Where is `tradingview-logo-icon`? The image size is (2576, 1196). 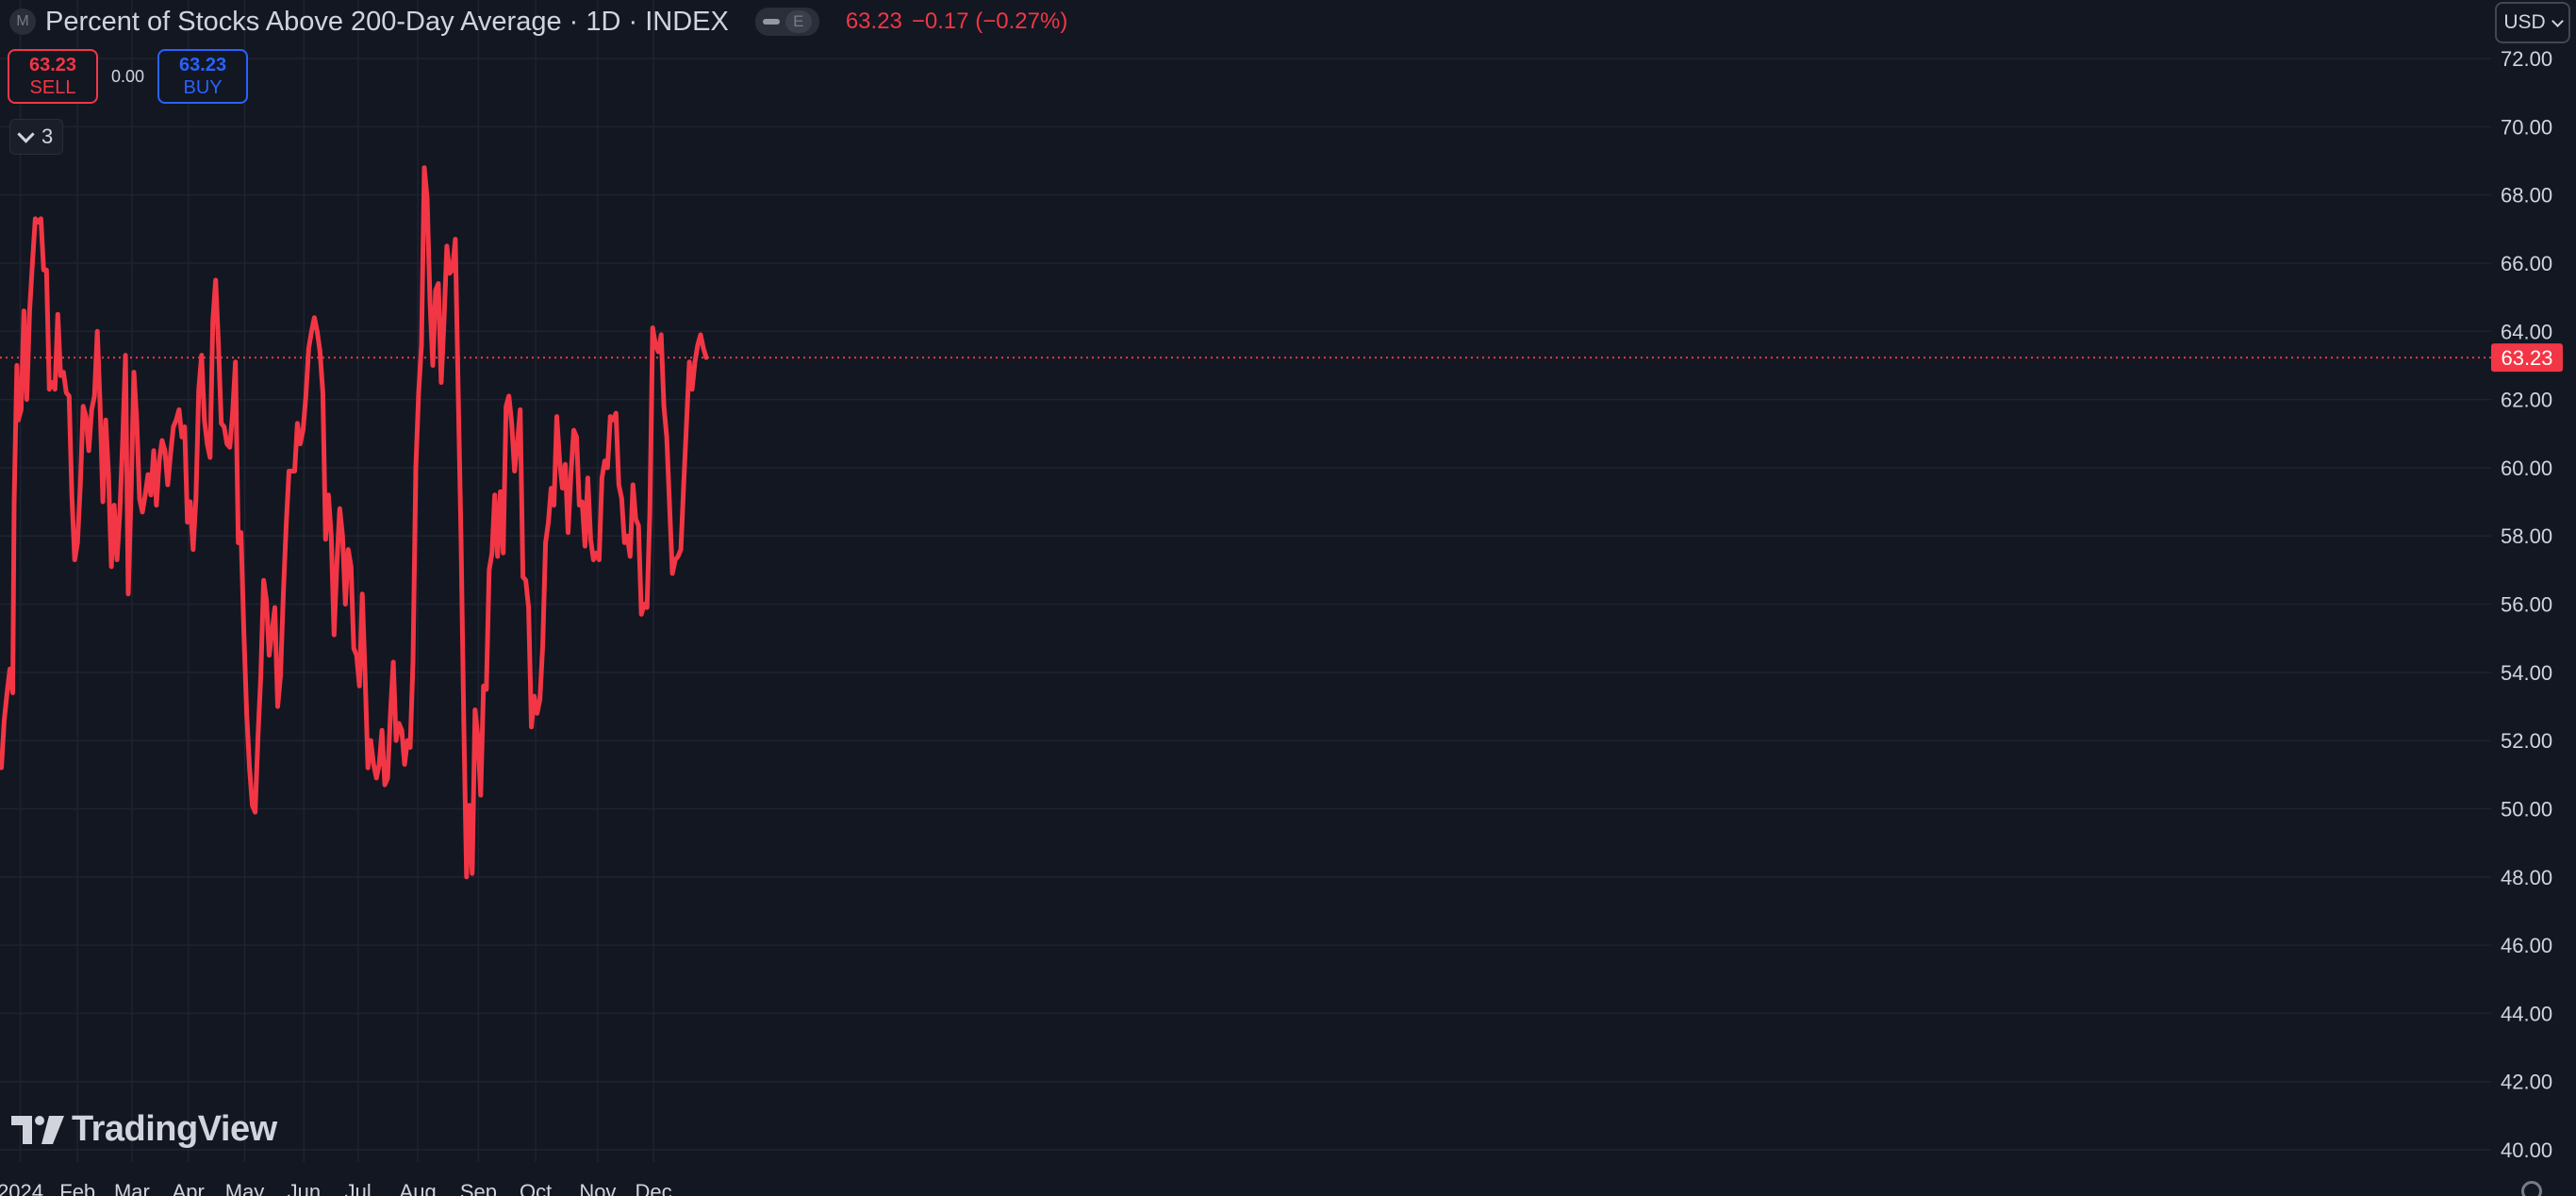 tradingview-logo-icon is located at coordinates (37, 1129).